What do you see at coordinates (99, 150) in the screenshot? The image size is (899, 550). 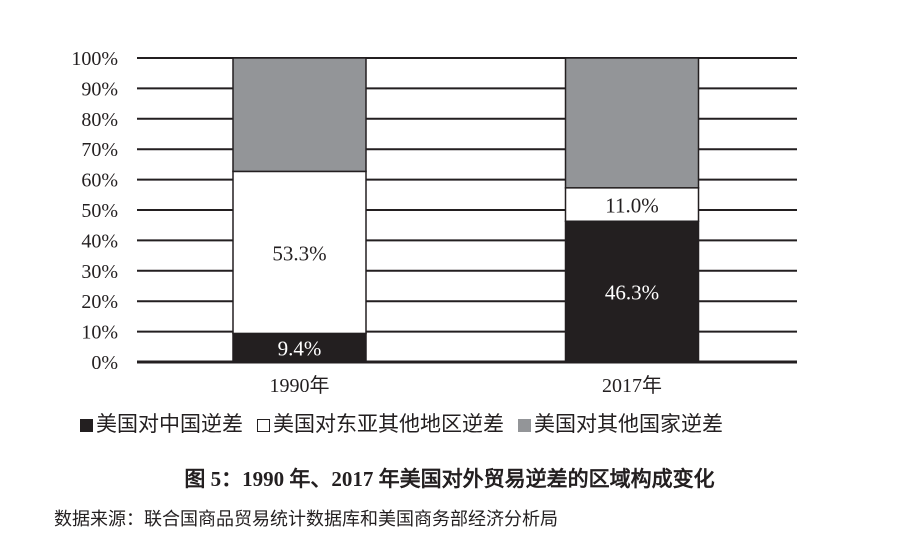 I see `y-tick-label: 70%` at bounding box center [99, 150].